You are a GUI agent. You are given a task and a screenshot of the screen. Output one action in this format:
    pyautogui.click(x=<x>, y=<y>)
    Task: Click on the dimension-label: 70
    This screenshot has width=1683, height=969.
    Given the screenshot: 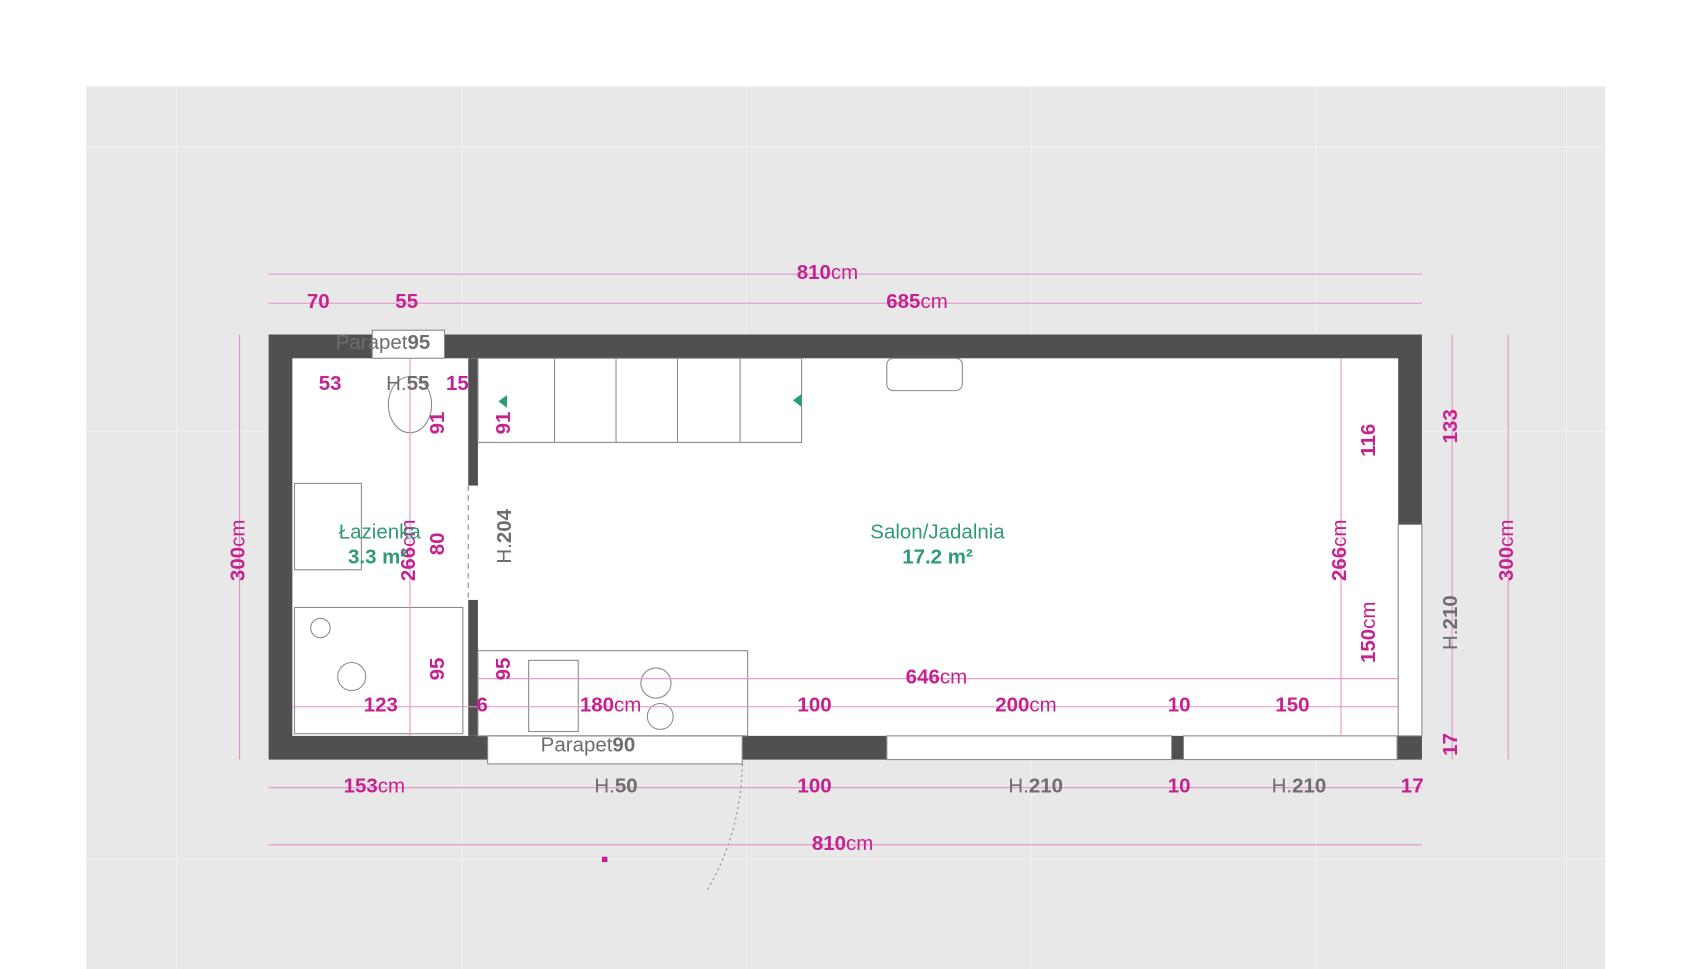 What is the action you would take?
    pyautogui.click(x=318, y=302)
    